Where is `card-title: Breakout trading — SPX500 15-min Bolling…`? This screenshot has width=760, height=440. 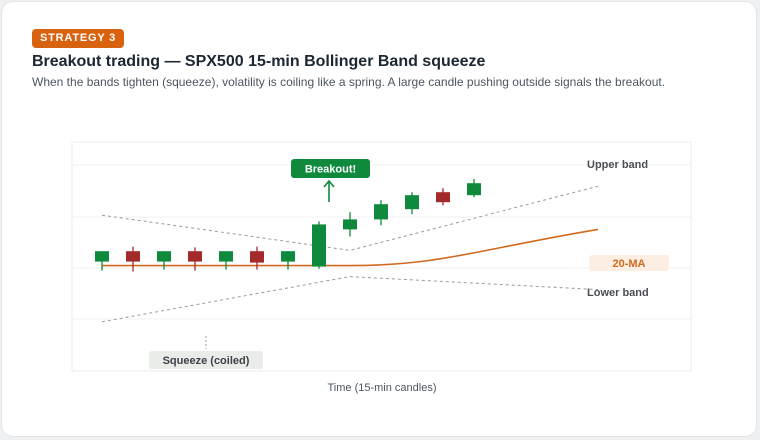 card-title: Breakout trading — SPX500 15-min Bolling… is located at coordinates (259, 61).